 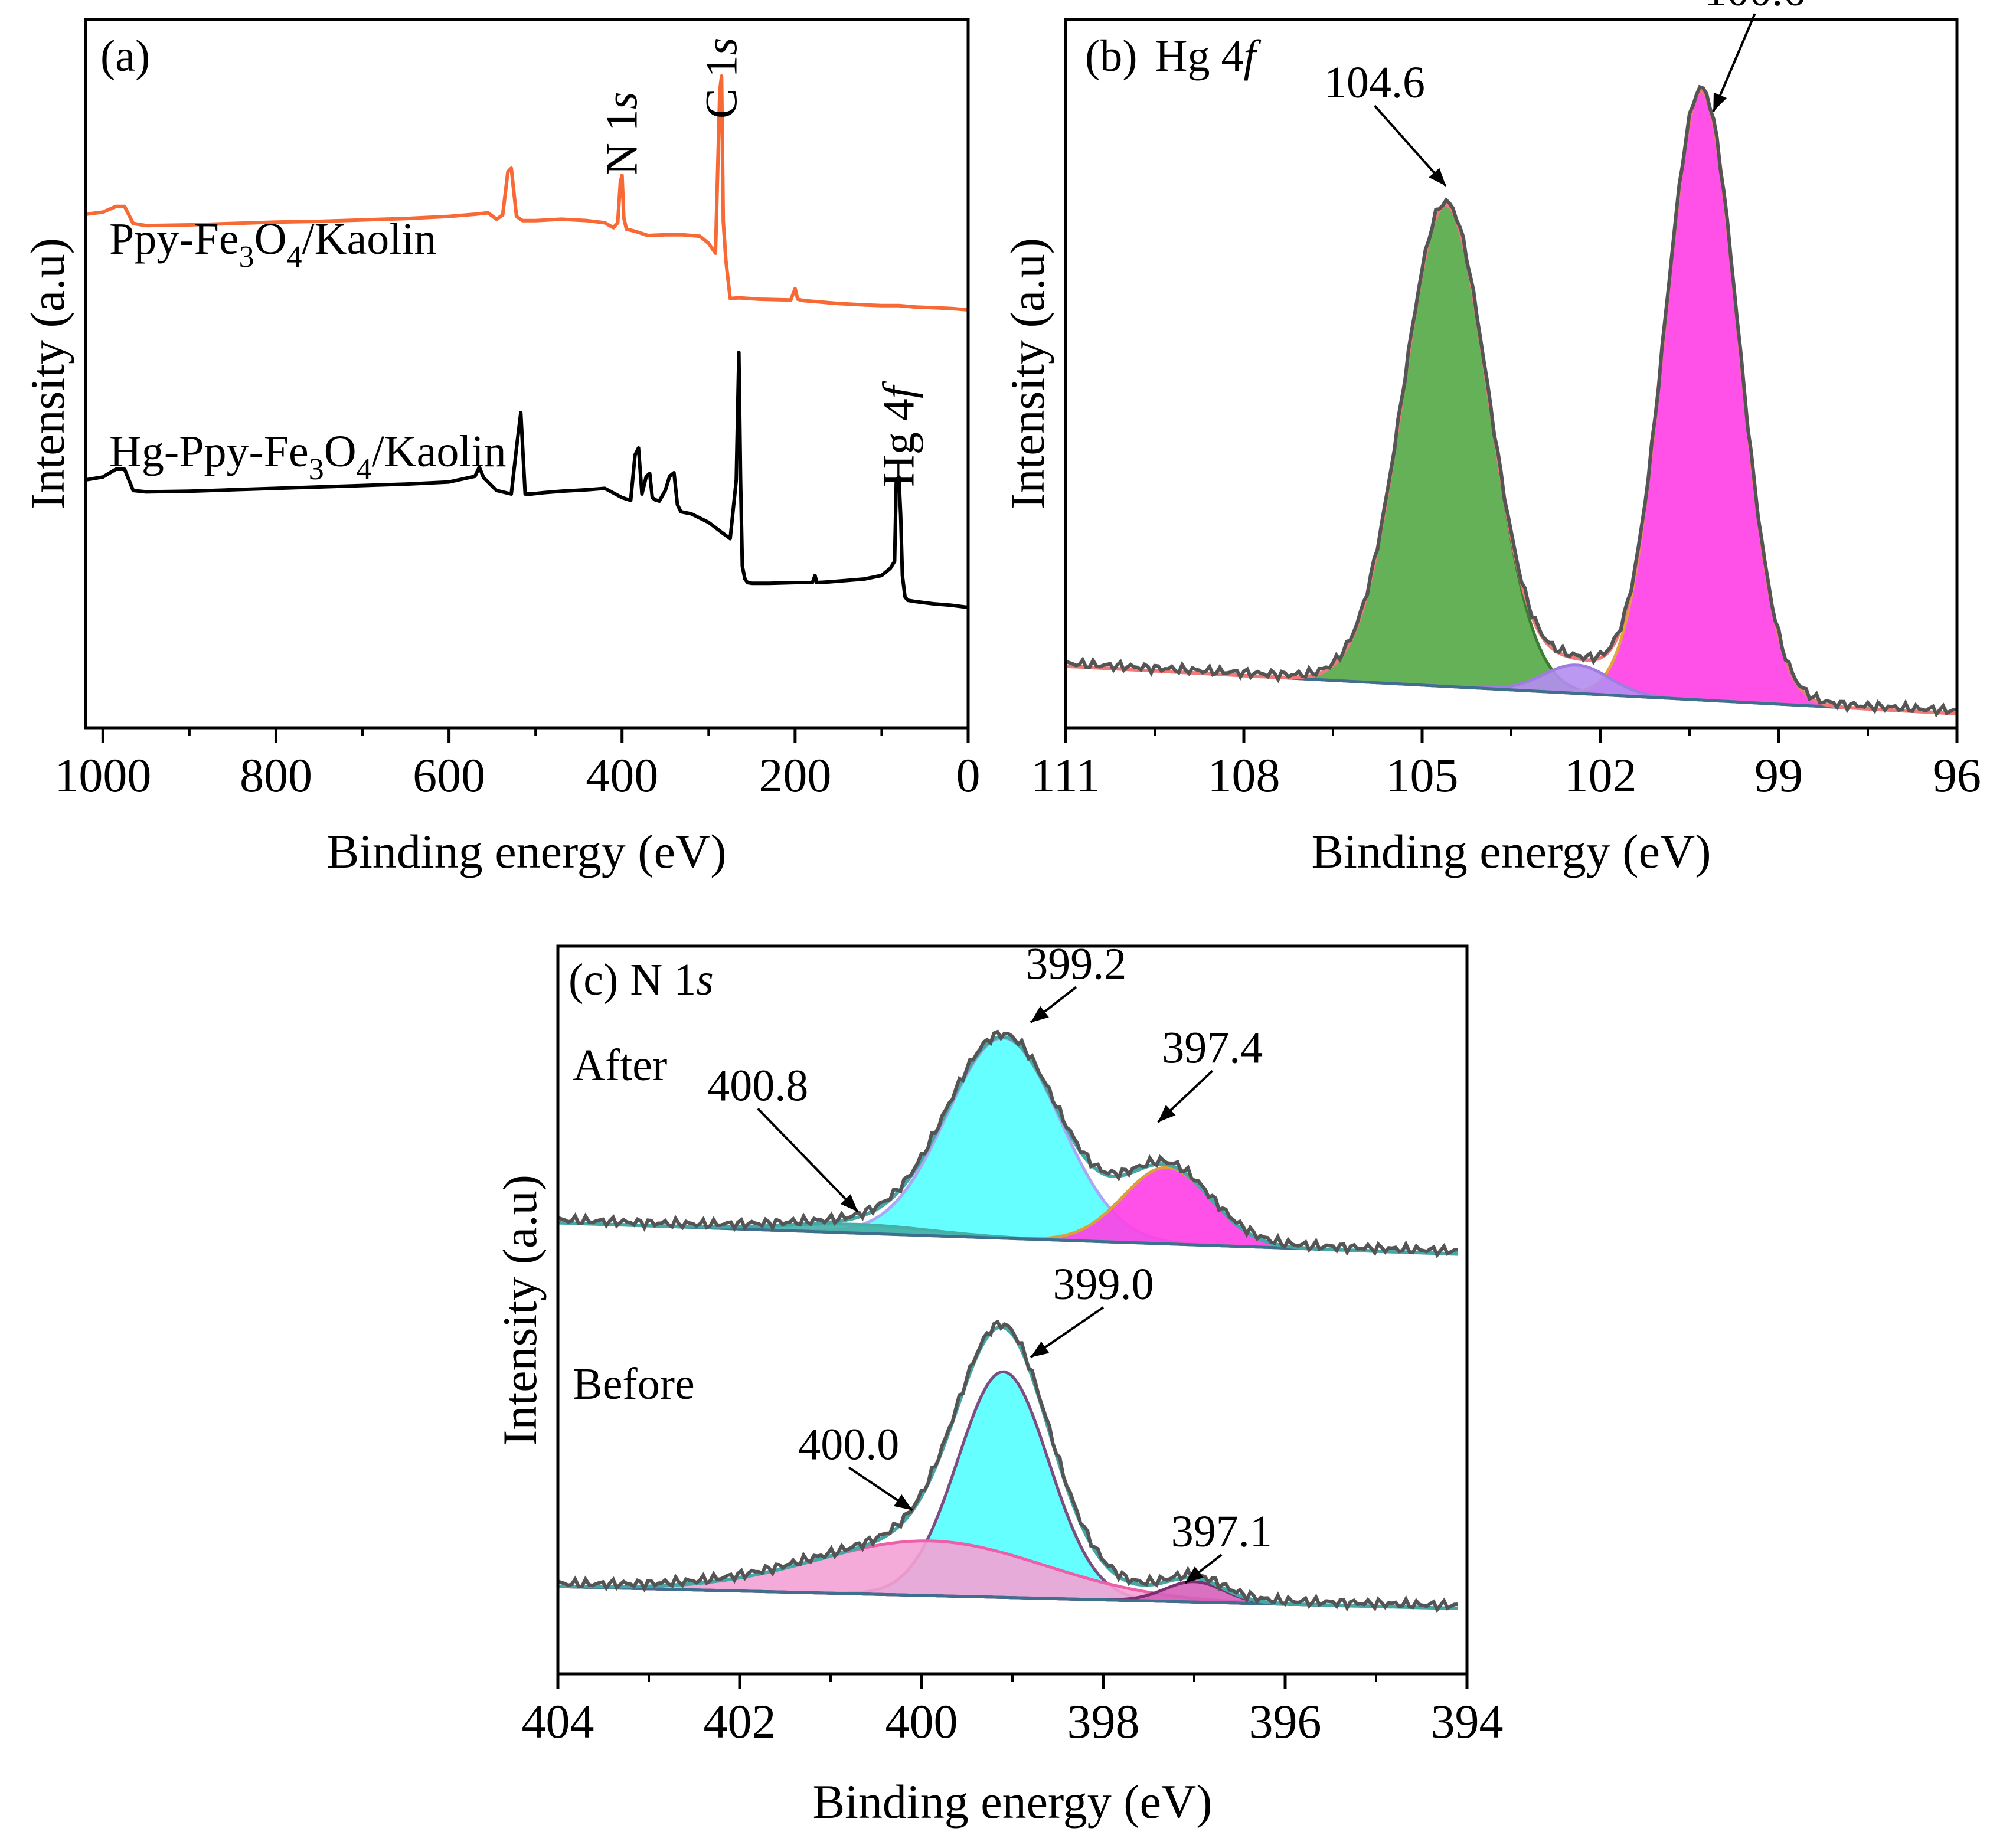 What do you see at coordinates (316, 470) in the screenshot?
I see `series-label-hg-ppy-sub1: 3` at bounding box center [316, 470].